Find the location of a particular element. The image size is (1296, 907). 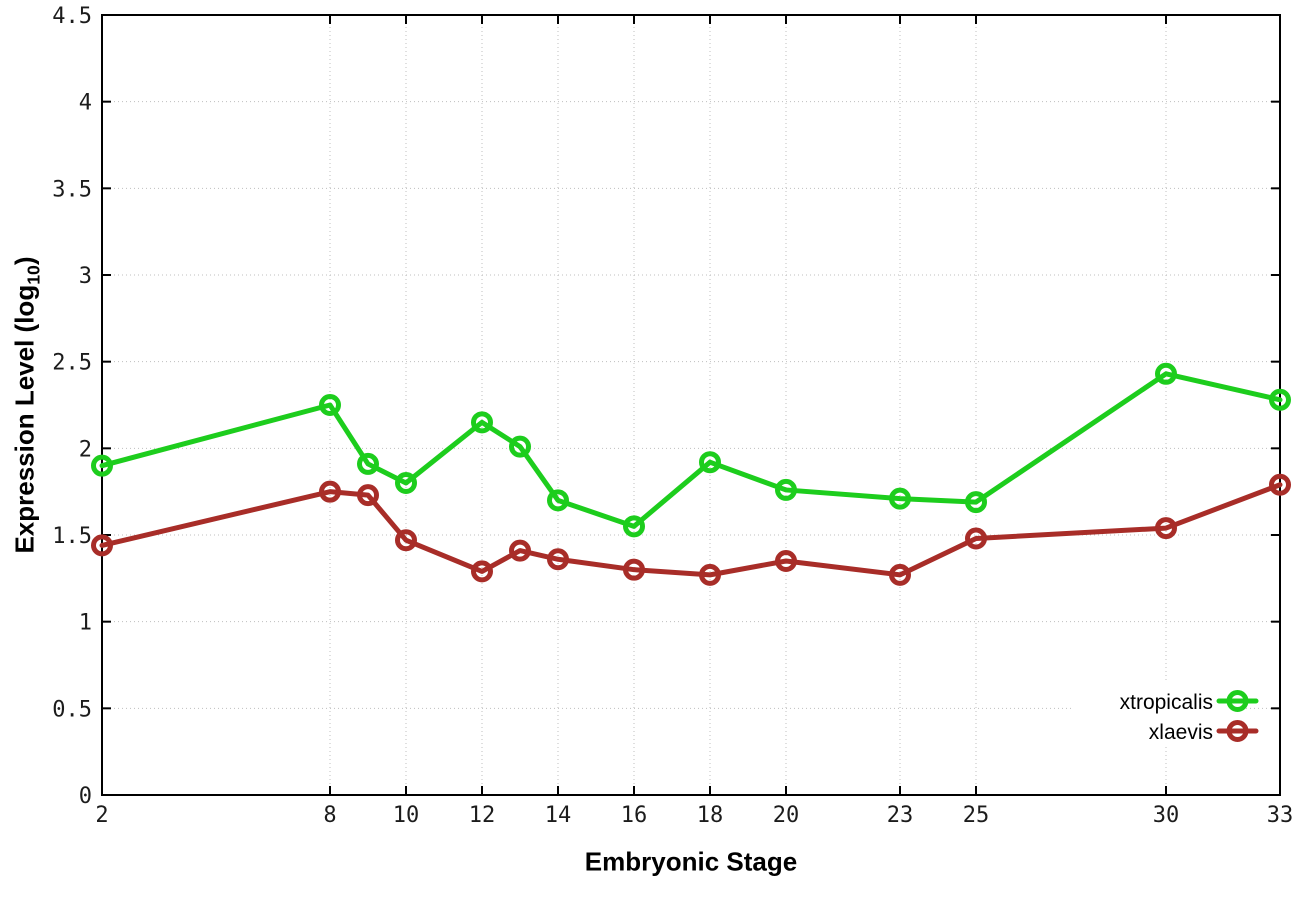

x-tick-label: 10 is located at coordinates (406, 815).